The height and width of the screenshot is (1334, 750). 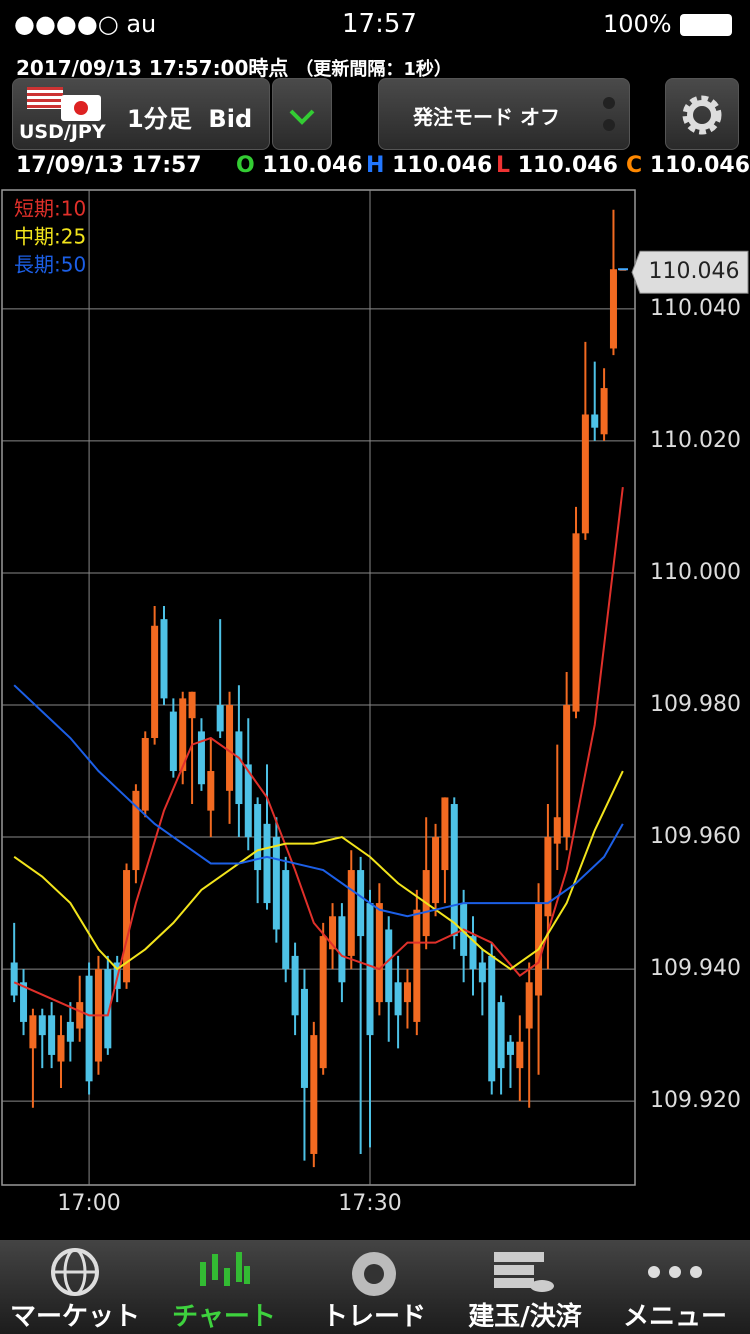 What do you see at coordinates (159, 119) in the screenshot?
I see `timeframe-text: 1分足` at bounding box center [159, 119].